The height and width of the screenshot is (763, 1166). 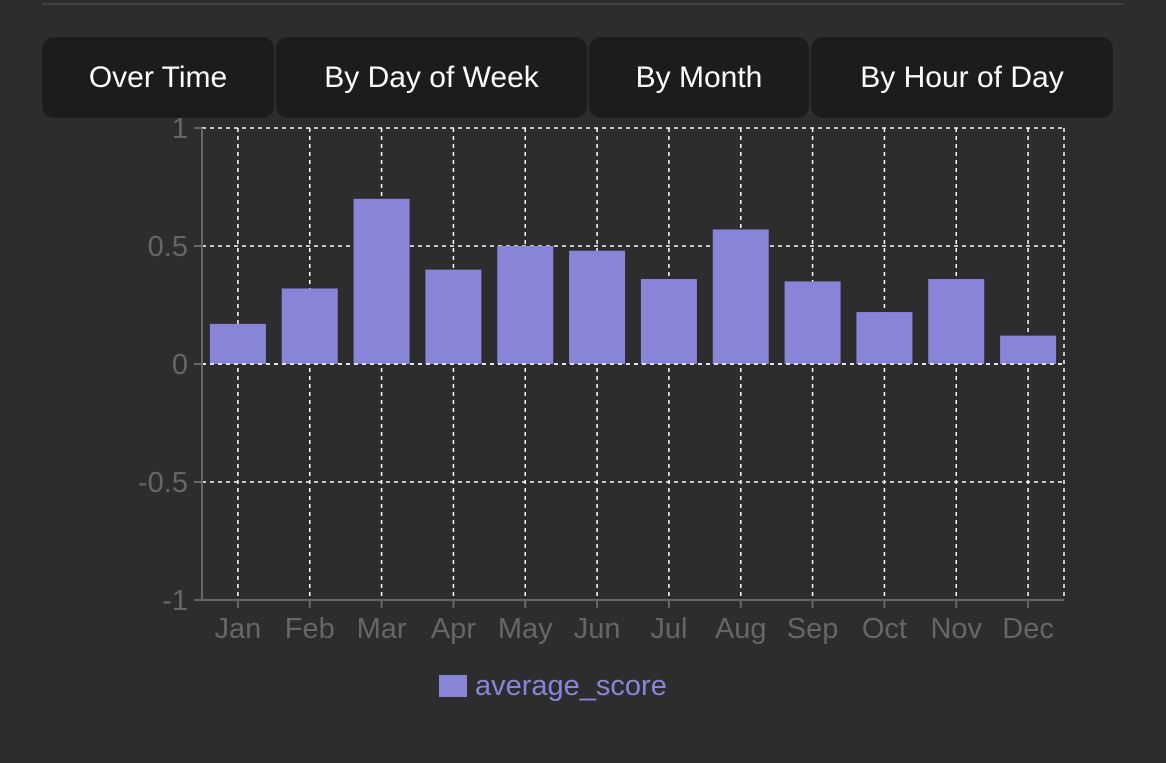 I want to click on x-tick-label: Nov, so click(x=956, y=629).